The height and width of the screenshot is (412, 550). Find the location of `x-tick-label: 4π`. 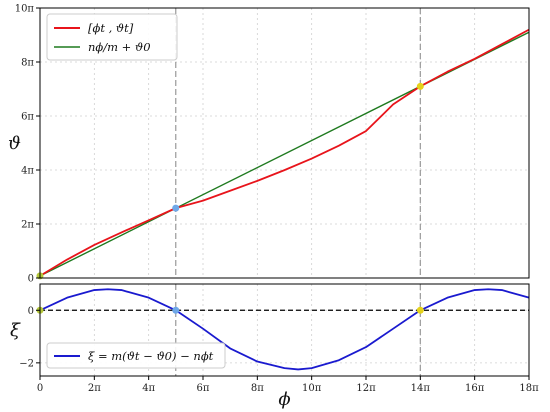

x-tick-label: 4π is located at coordinates (148, 388).